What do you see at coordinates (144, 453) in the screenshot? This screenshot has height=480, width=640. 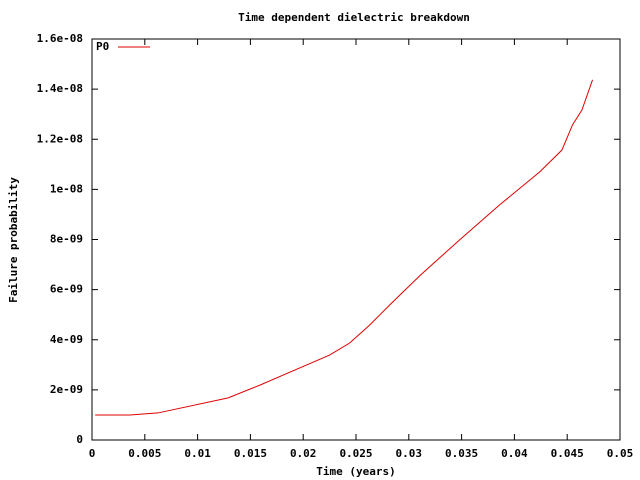 I see `x-tick-label: 0.005` at bounding box center [144, 453].